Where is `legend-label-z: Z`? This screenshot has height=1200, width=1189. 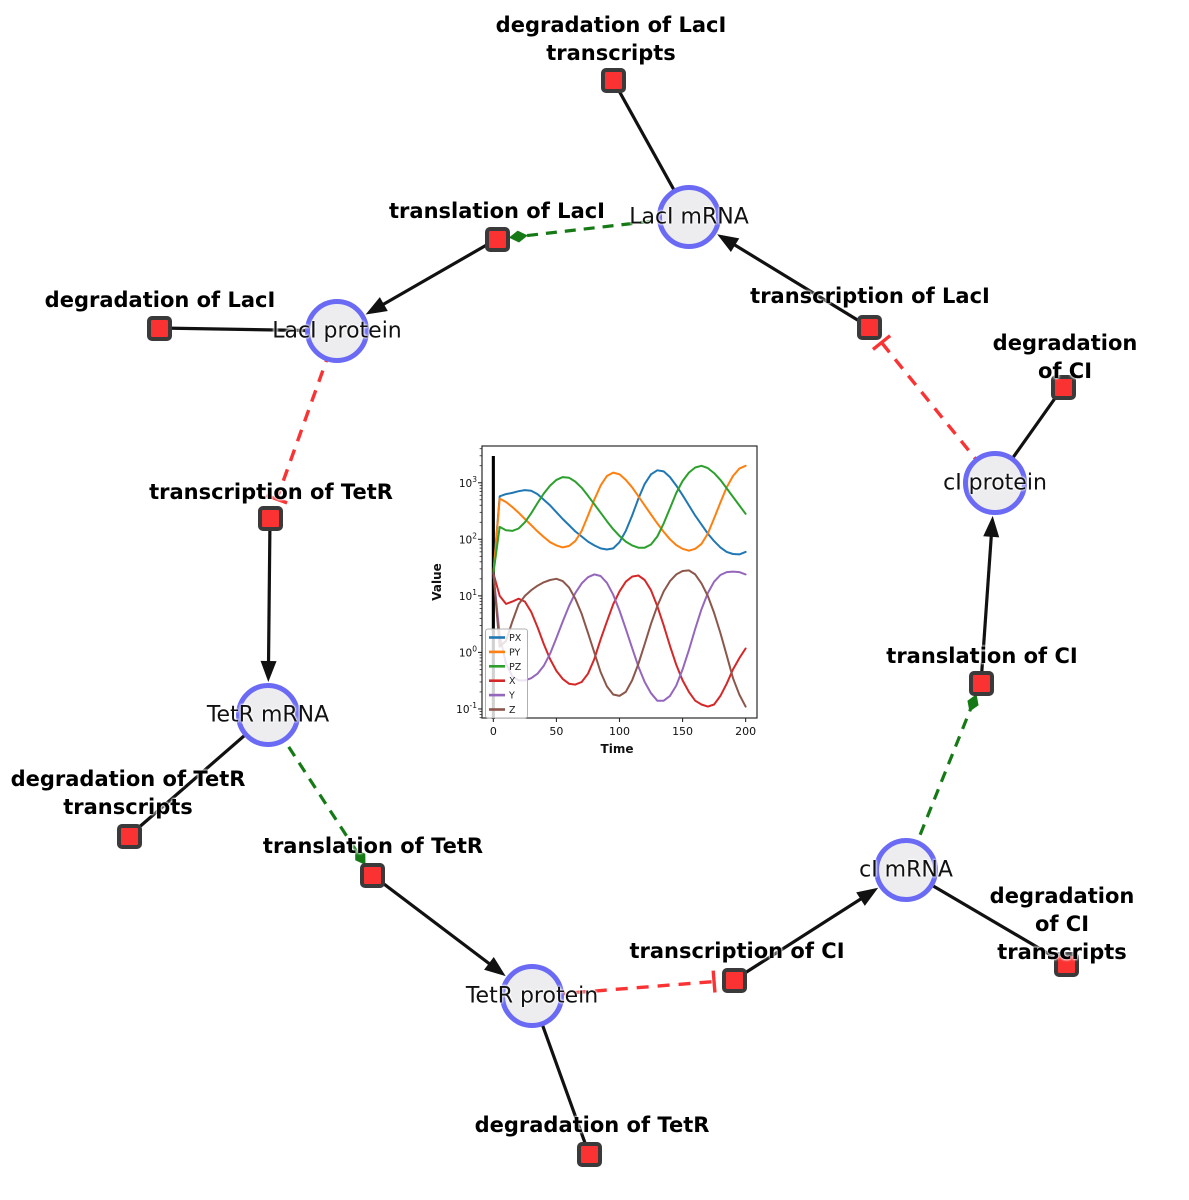 legend-label-z: Z is located at coordinates (512, 710).